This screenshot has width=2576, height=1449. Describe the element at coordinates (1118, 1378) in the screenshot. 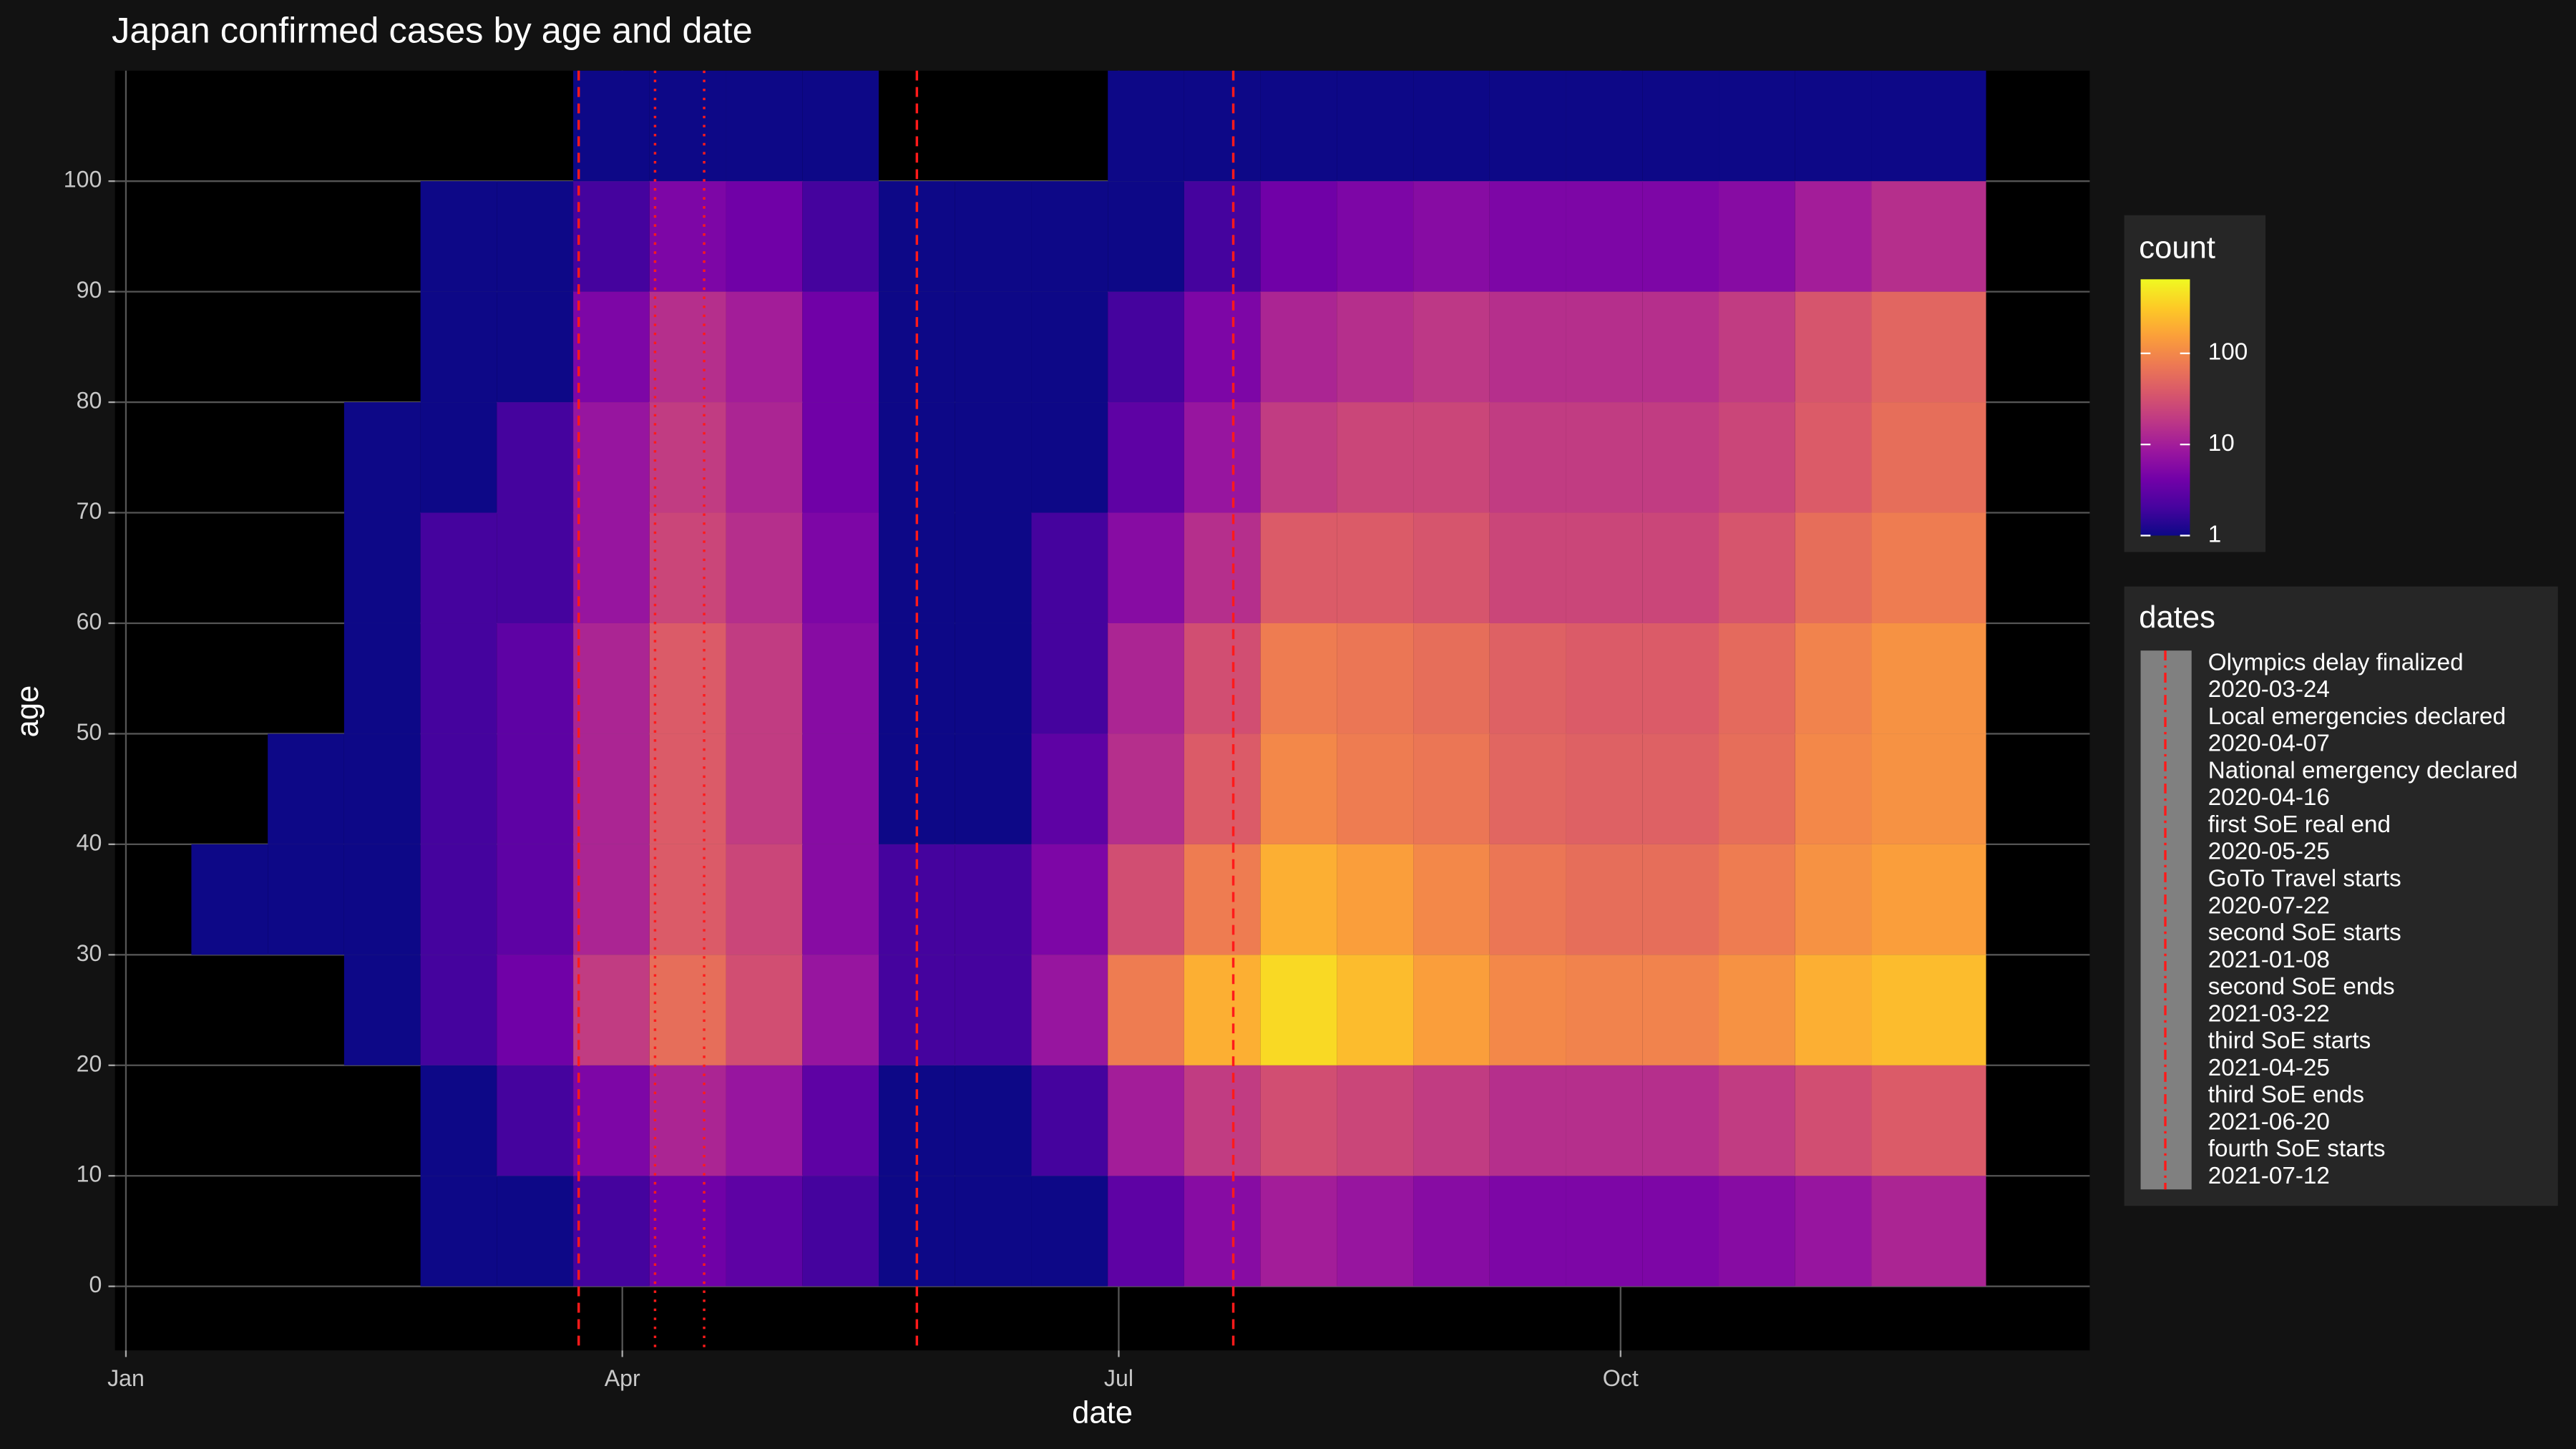

I see `x-tick-label: Jul` at that location.